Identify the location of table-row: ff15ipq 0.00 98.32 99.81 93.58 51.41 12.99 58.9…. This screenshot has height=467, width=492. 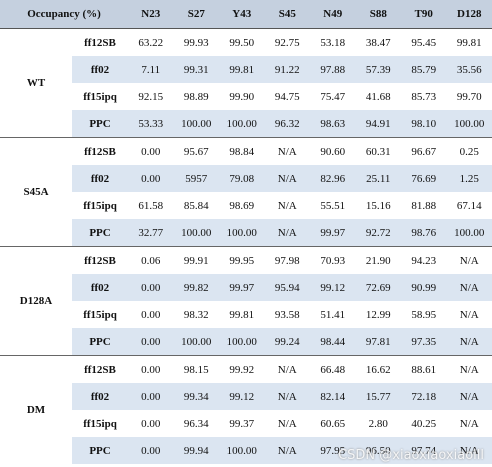
(246, 314).